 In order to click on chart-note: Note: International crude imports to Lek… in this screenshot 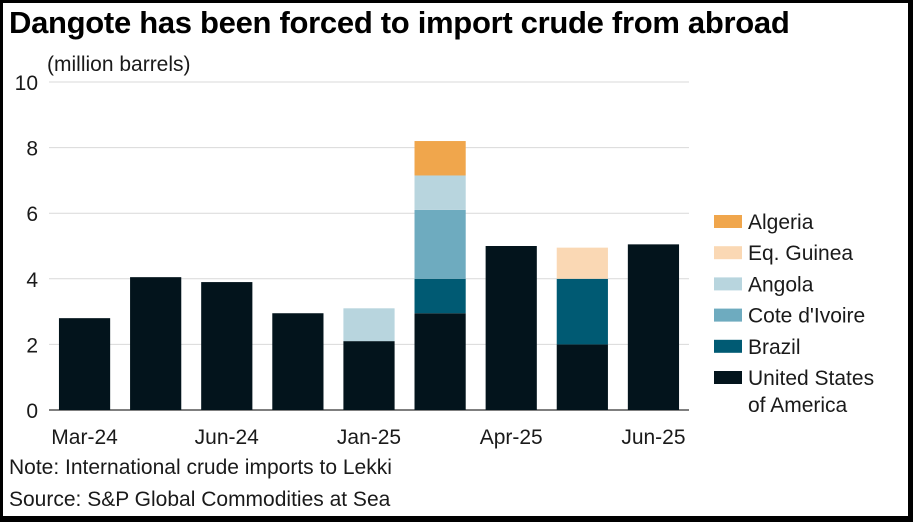, I will do `click(200, 467)`.